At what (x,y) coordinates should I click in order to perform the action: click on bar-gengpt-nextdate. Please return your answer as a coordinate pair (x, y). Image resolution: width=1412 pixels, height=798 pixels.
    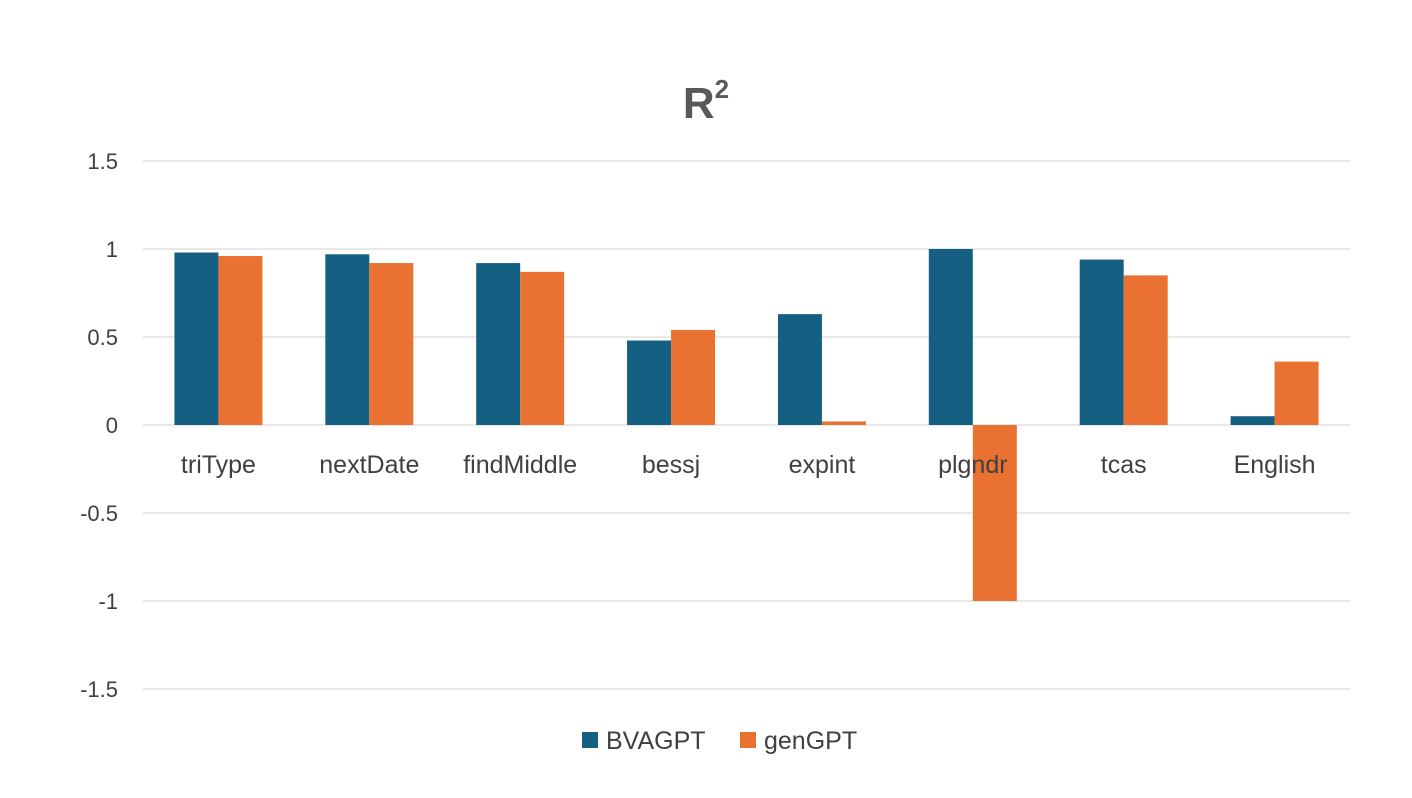
    Looking at the image, I should click on (391, 344).